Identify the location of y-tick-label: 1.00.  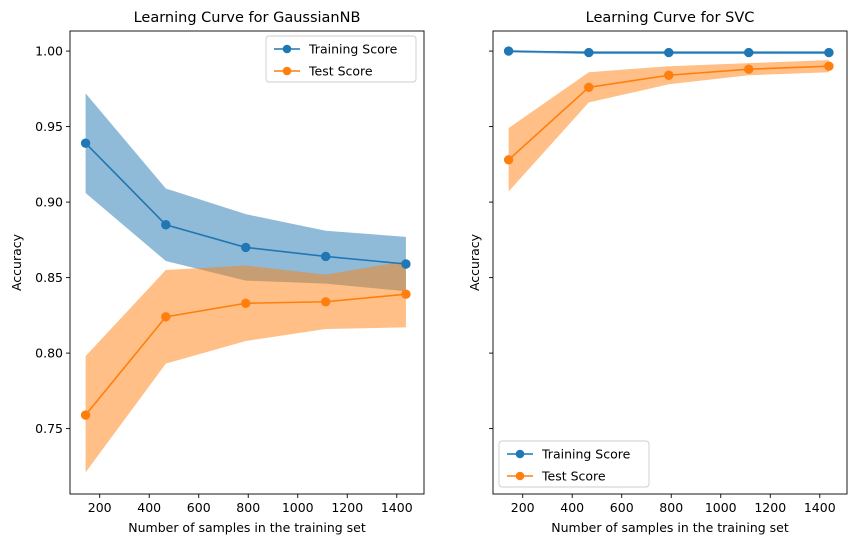
(49, 51).